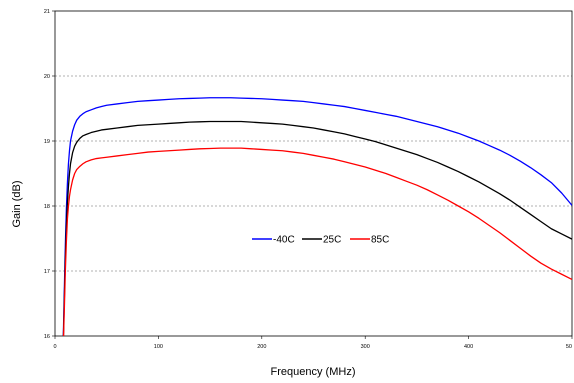  Describe the element at coordinates (47, 272) in the screenshot. I see `y-tick-label: 17` at that location.